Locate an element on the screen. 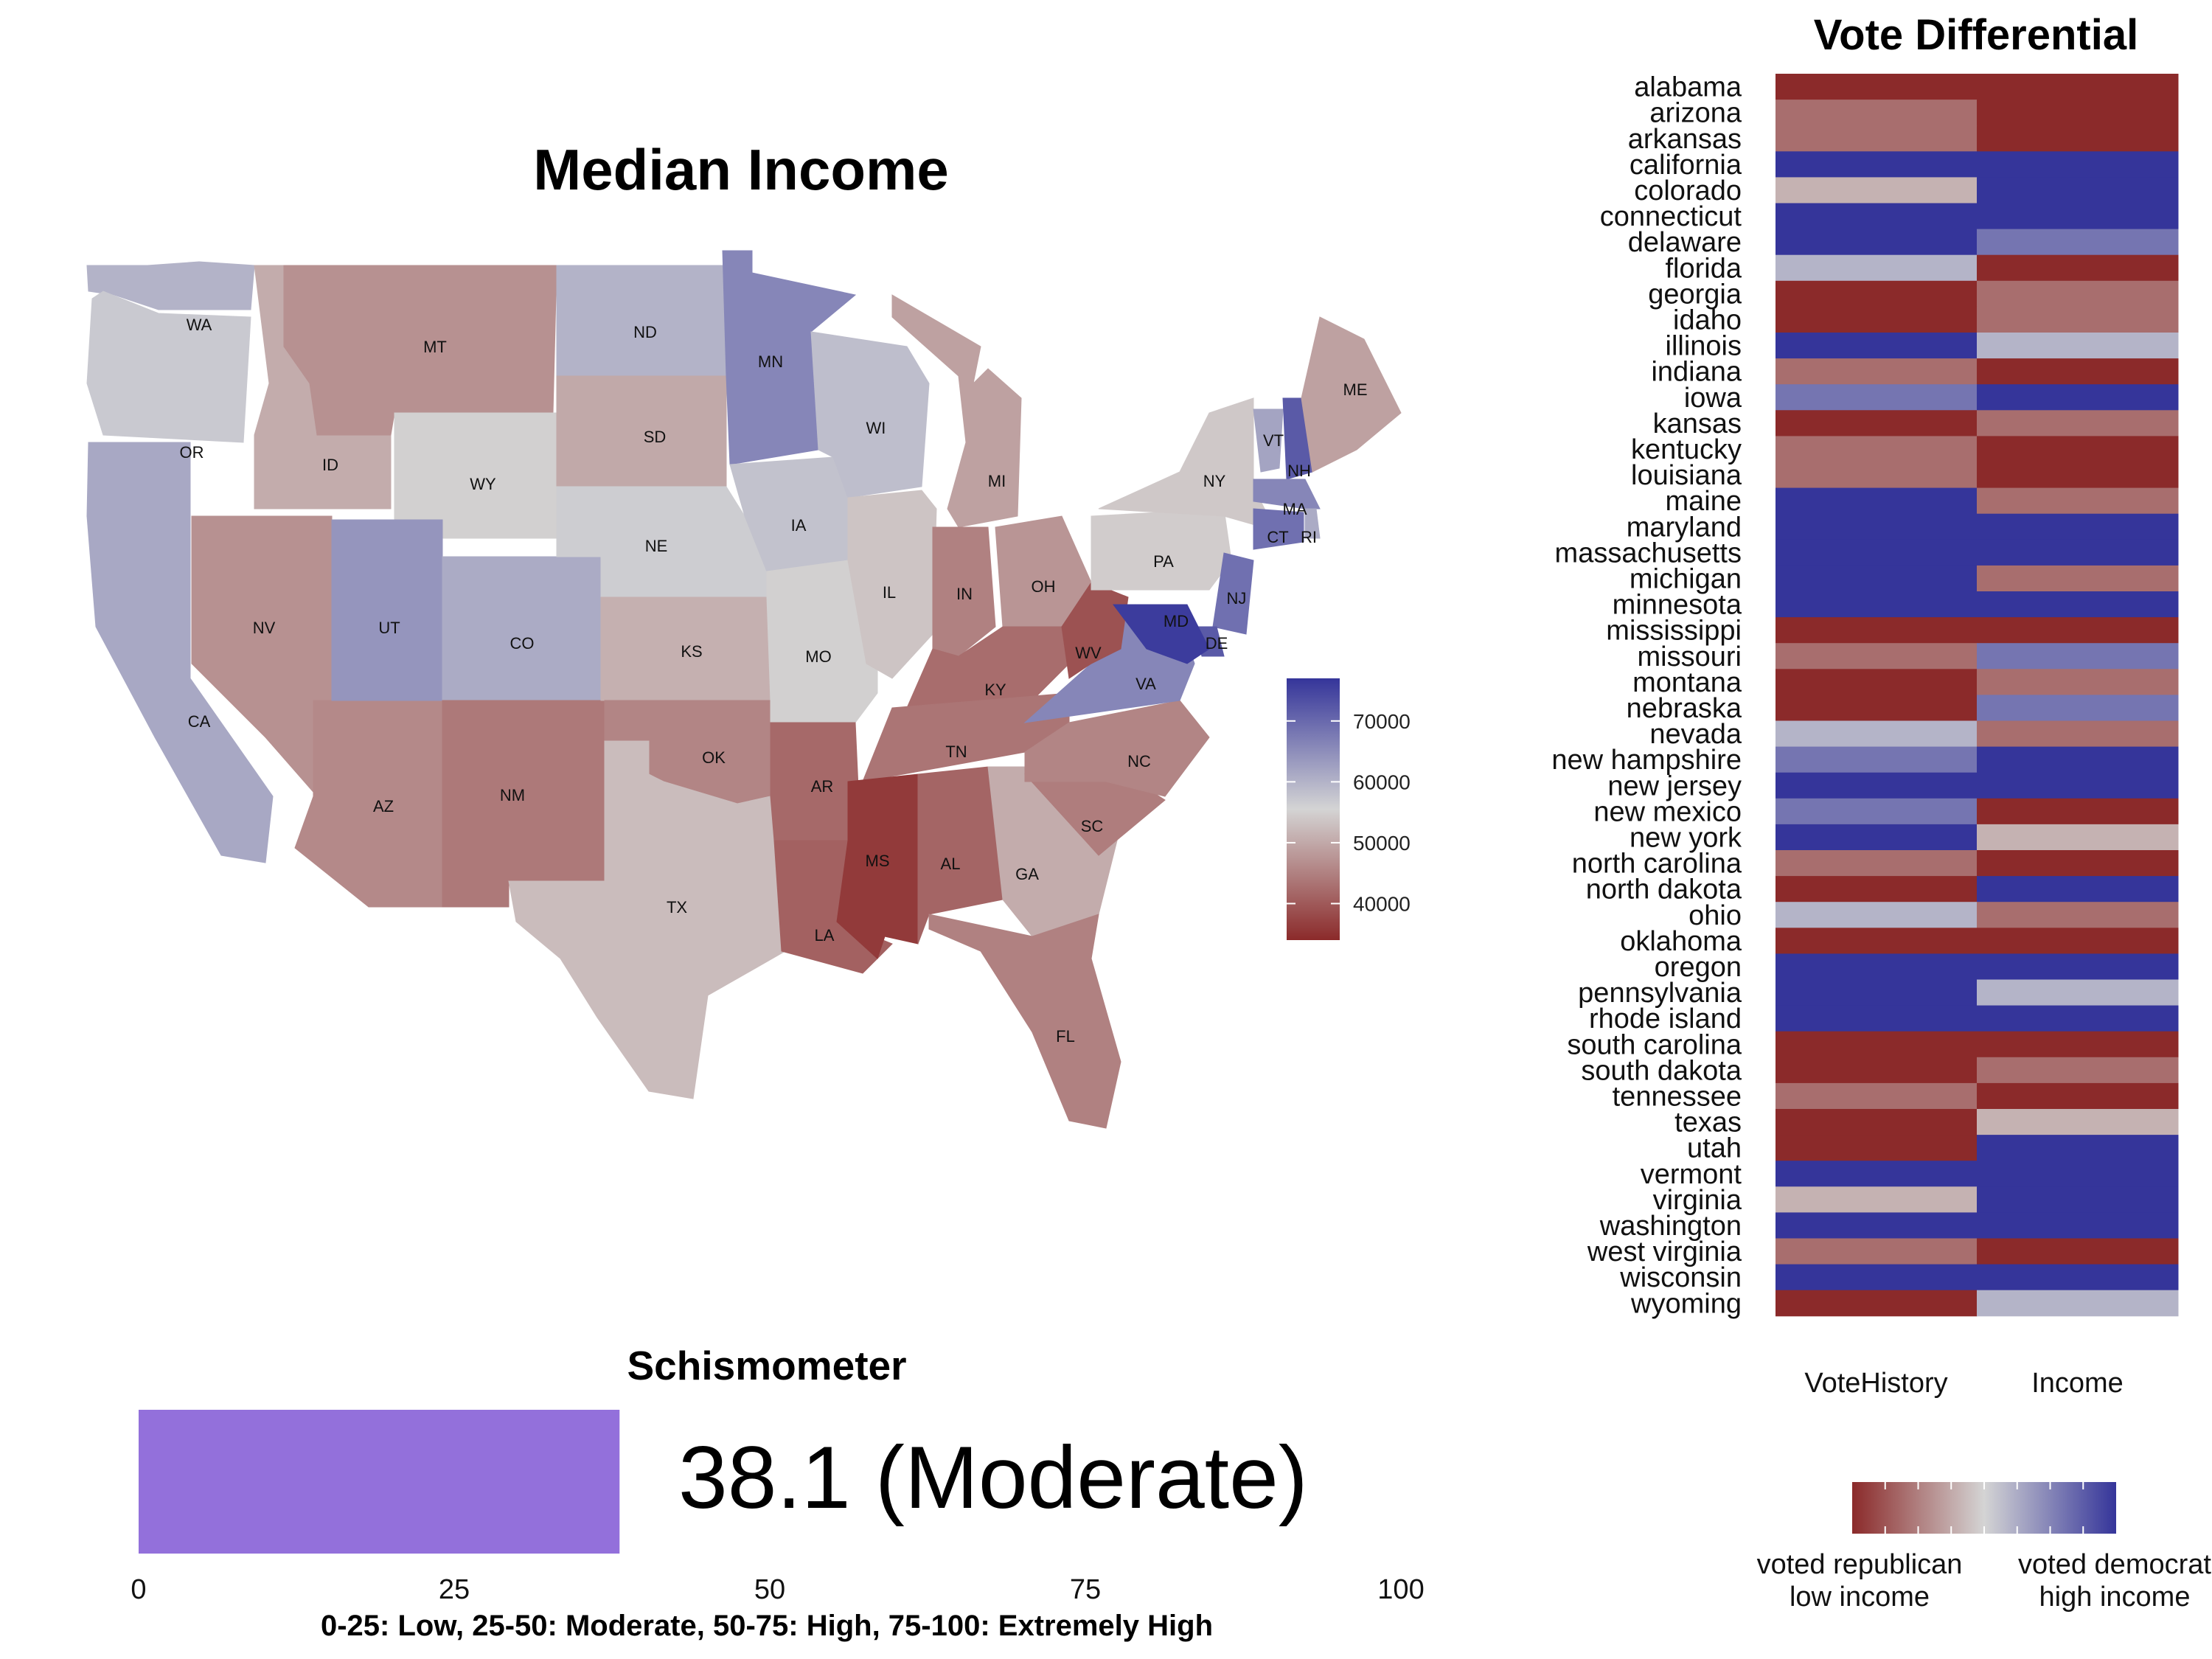 The height and width of the screenshot is (1659, 2212). heatmap-row-label: new hampshire is located at coordinates (1646, 760).